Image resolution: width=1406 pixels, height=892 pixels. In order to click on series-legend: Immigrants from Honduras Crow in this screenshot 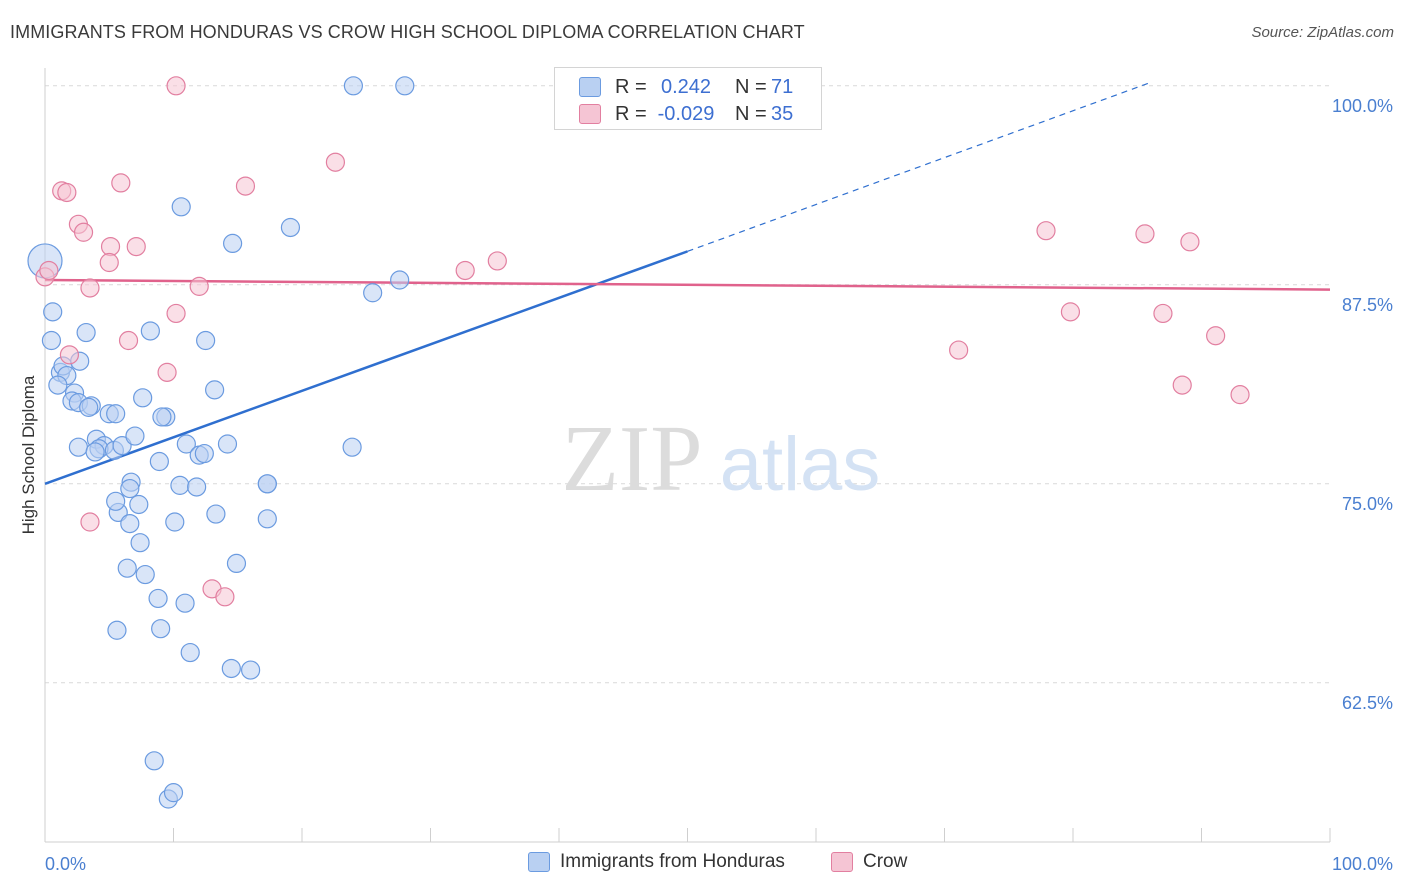, I will do `click(703, 865)`.